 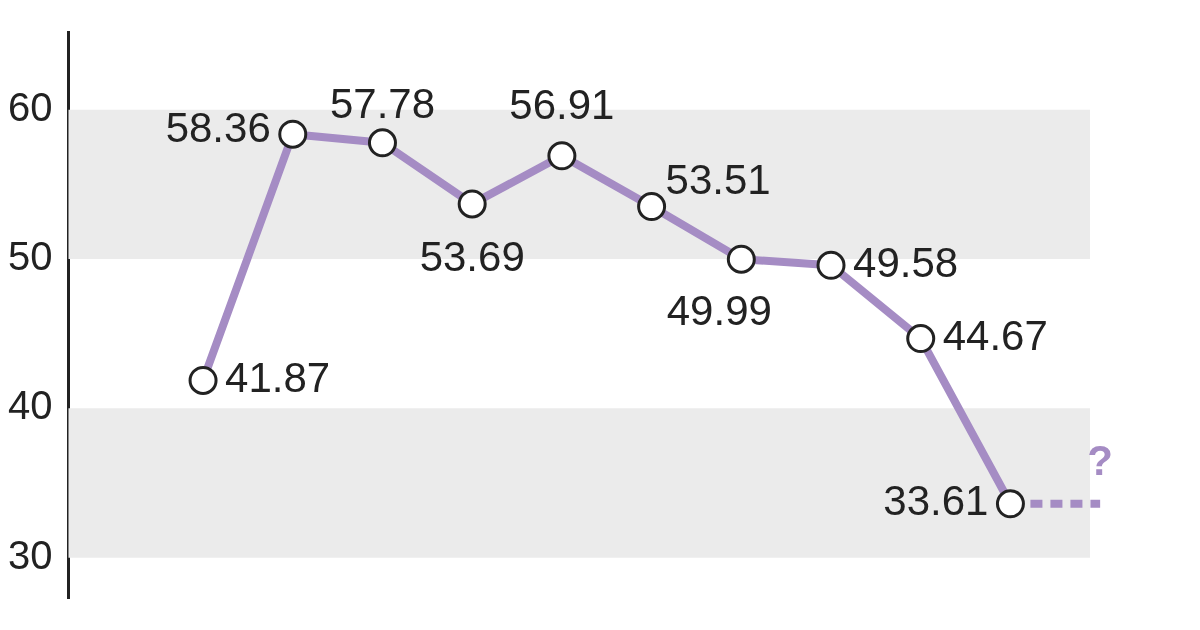 What do you see at coordinates (718, 180) in the screenshot?
I see `data-label: 53.51` at bounding box center [718, 180].